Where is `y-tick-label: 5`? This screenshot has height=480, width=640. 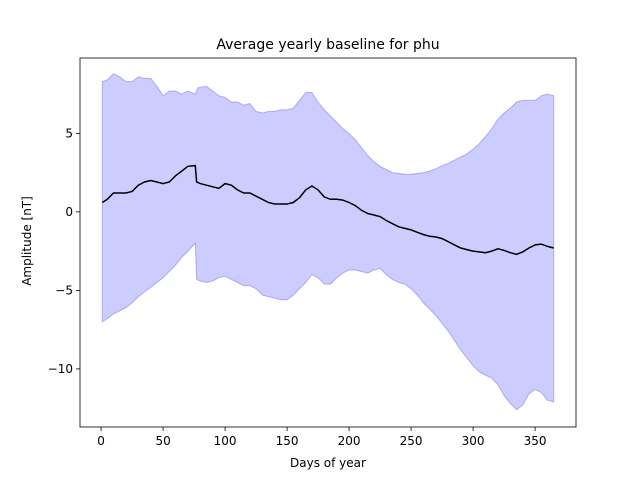
y-tick-label: 5 is located at coordinates (69, 133).